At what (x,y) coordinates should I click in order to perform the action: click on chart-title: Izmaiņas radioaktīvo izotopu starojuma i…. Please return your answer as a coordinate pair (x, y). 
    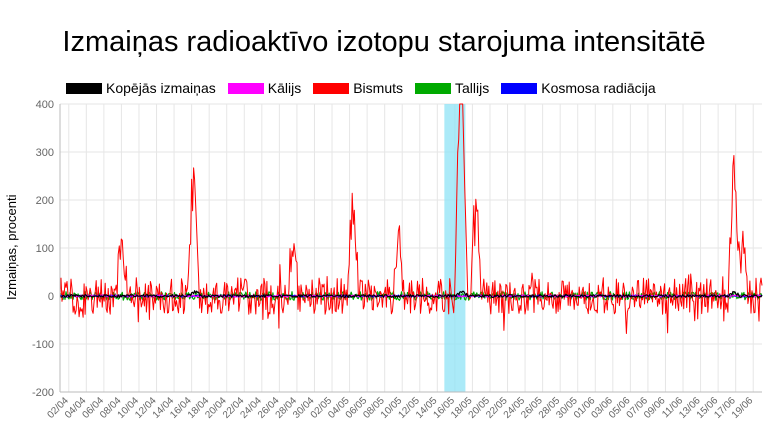
    Looking at the image, I should click on (384, 42).